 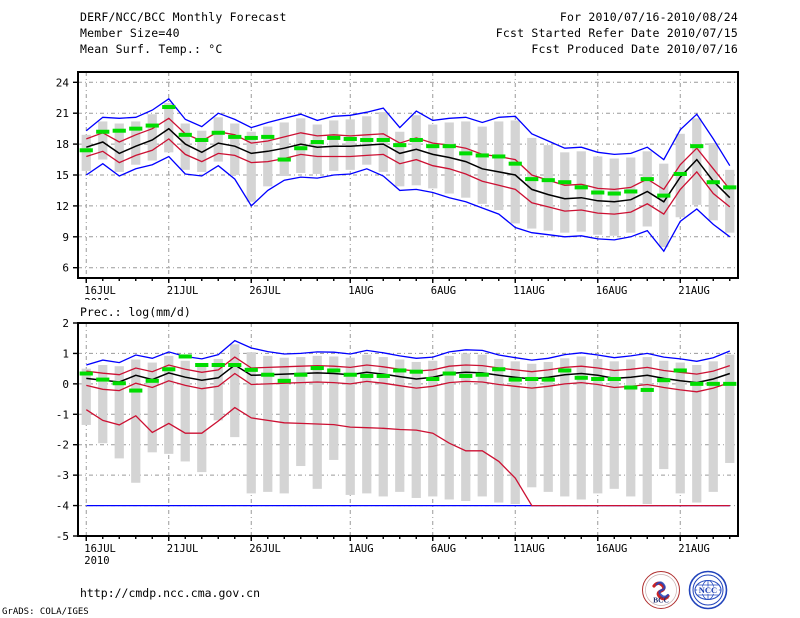 I want to click on bcc-logo-text: BCC, so click(x=661, y=600).